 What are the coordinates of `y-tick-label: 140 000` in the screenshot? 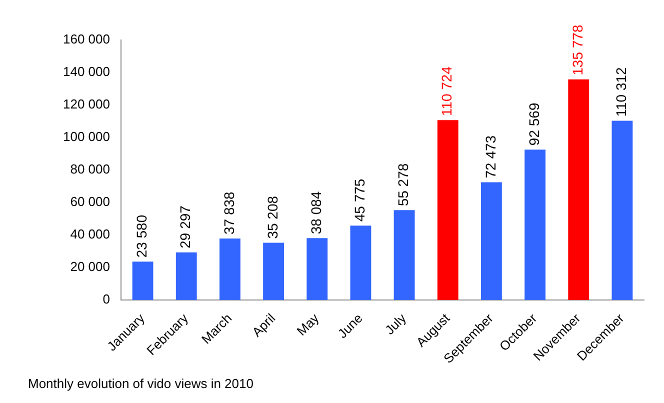 It's located at (86, 72).